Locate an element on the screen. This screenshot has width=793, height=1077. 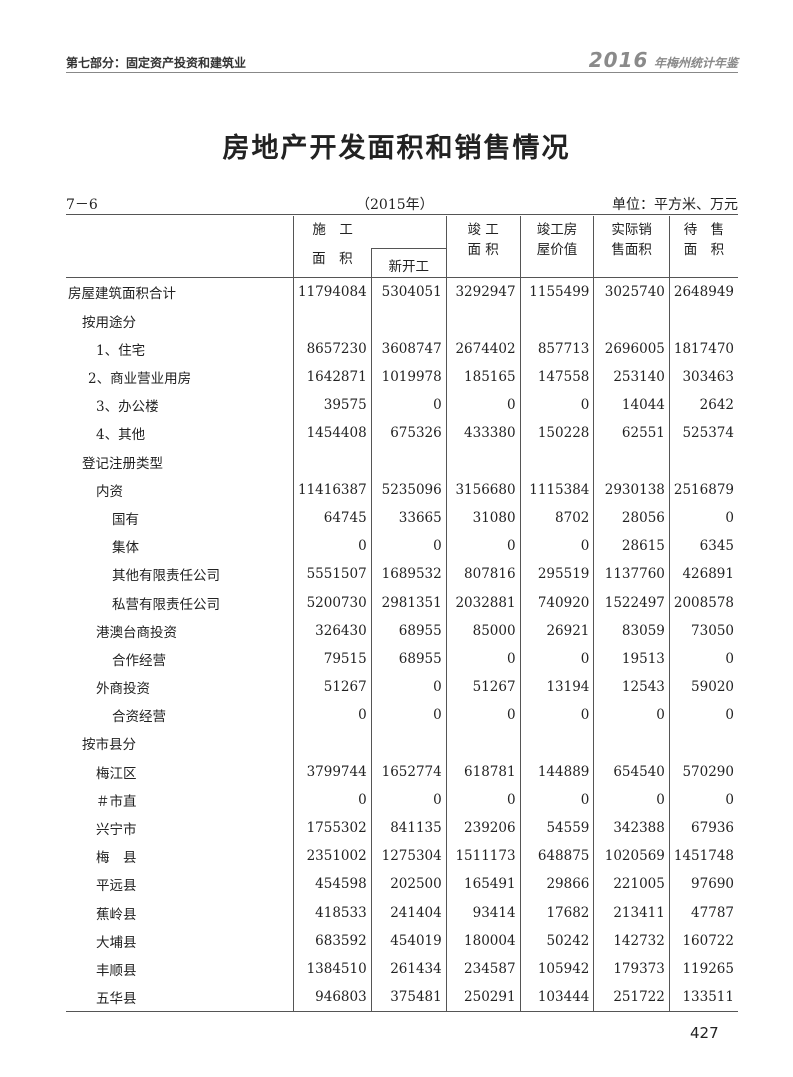
cell-value: 50242 is located at coordinates (556, 940).